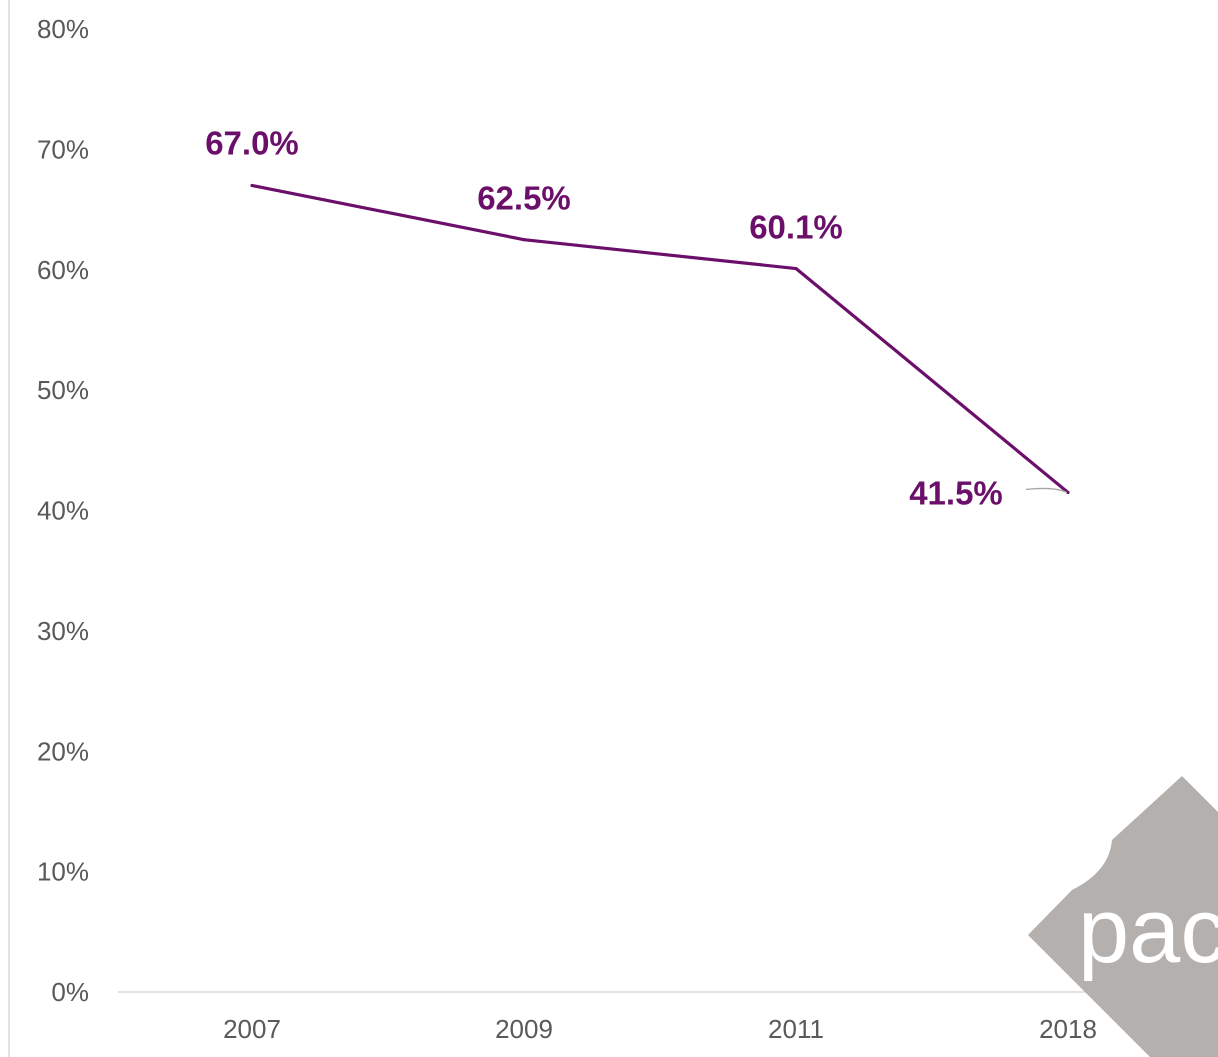  I want to click on y-tick-label: 50%, so click(63, 390).